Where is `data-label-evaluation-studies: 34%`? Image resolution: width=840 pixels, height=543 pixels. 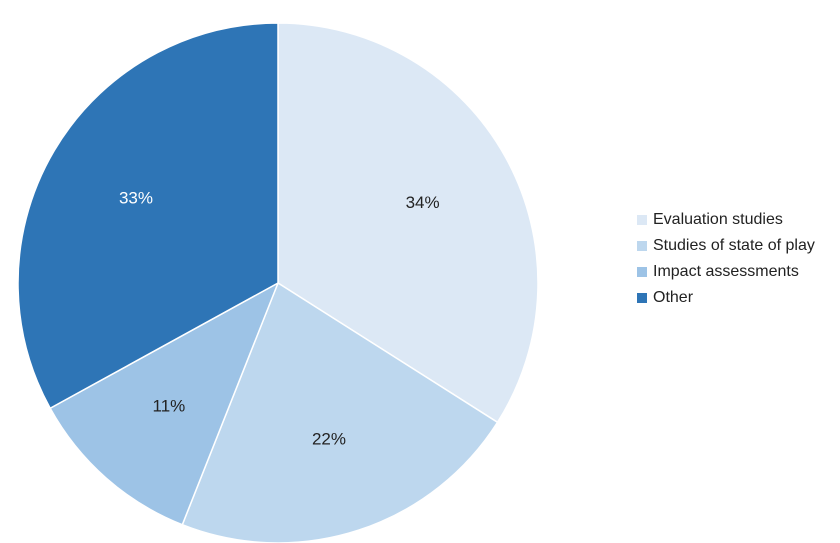 data-label-evaluation-studies: 34% is located at coordinates (423, 202).